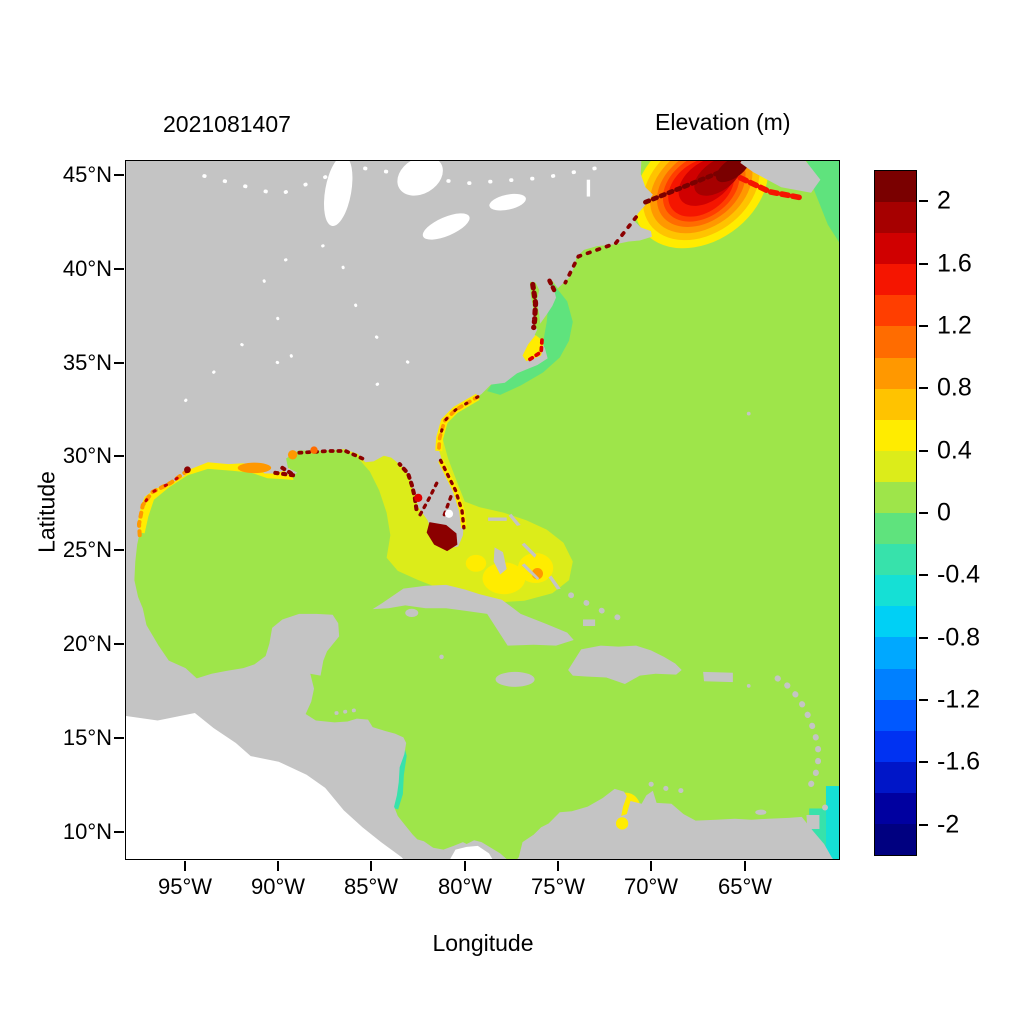 The image size is (1024, 1024). Describe the element at coordinates (87, 268) in the screenshot. I see `y-tick-label: 40°N` at that location.